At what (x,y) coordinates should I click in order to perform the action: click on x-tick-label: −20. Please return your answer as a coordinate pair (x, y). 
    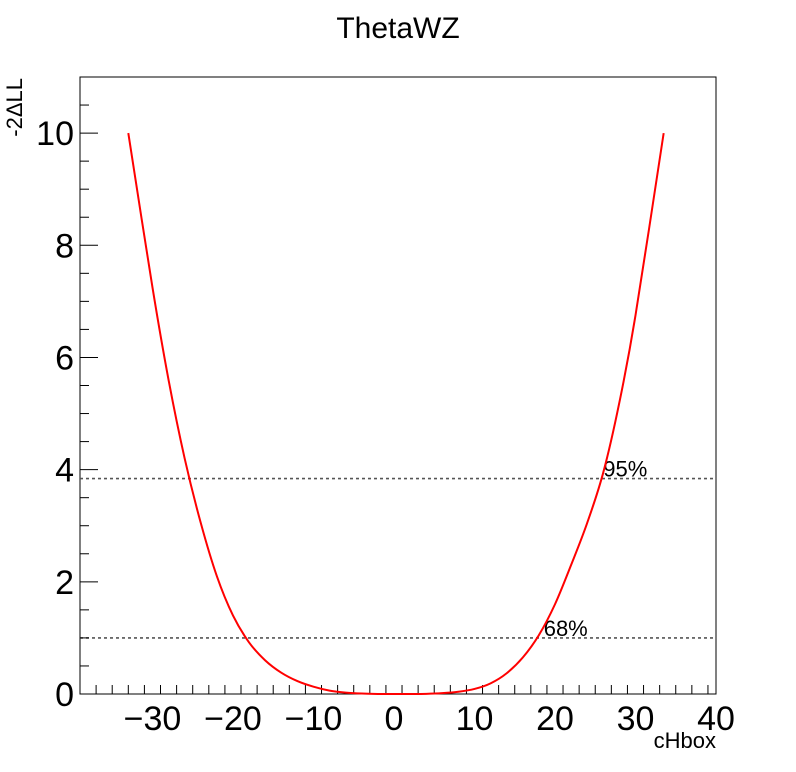
    Looking at the image, I should click on (233, 719).